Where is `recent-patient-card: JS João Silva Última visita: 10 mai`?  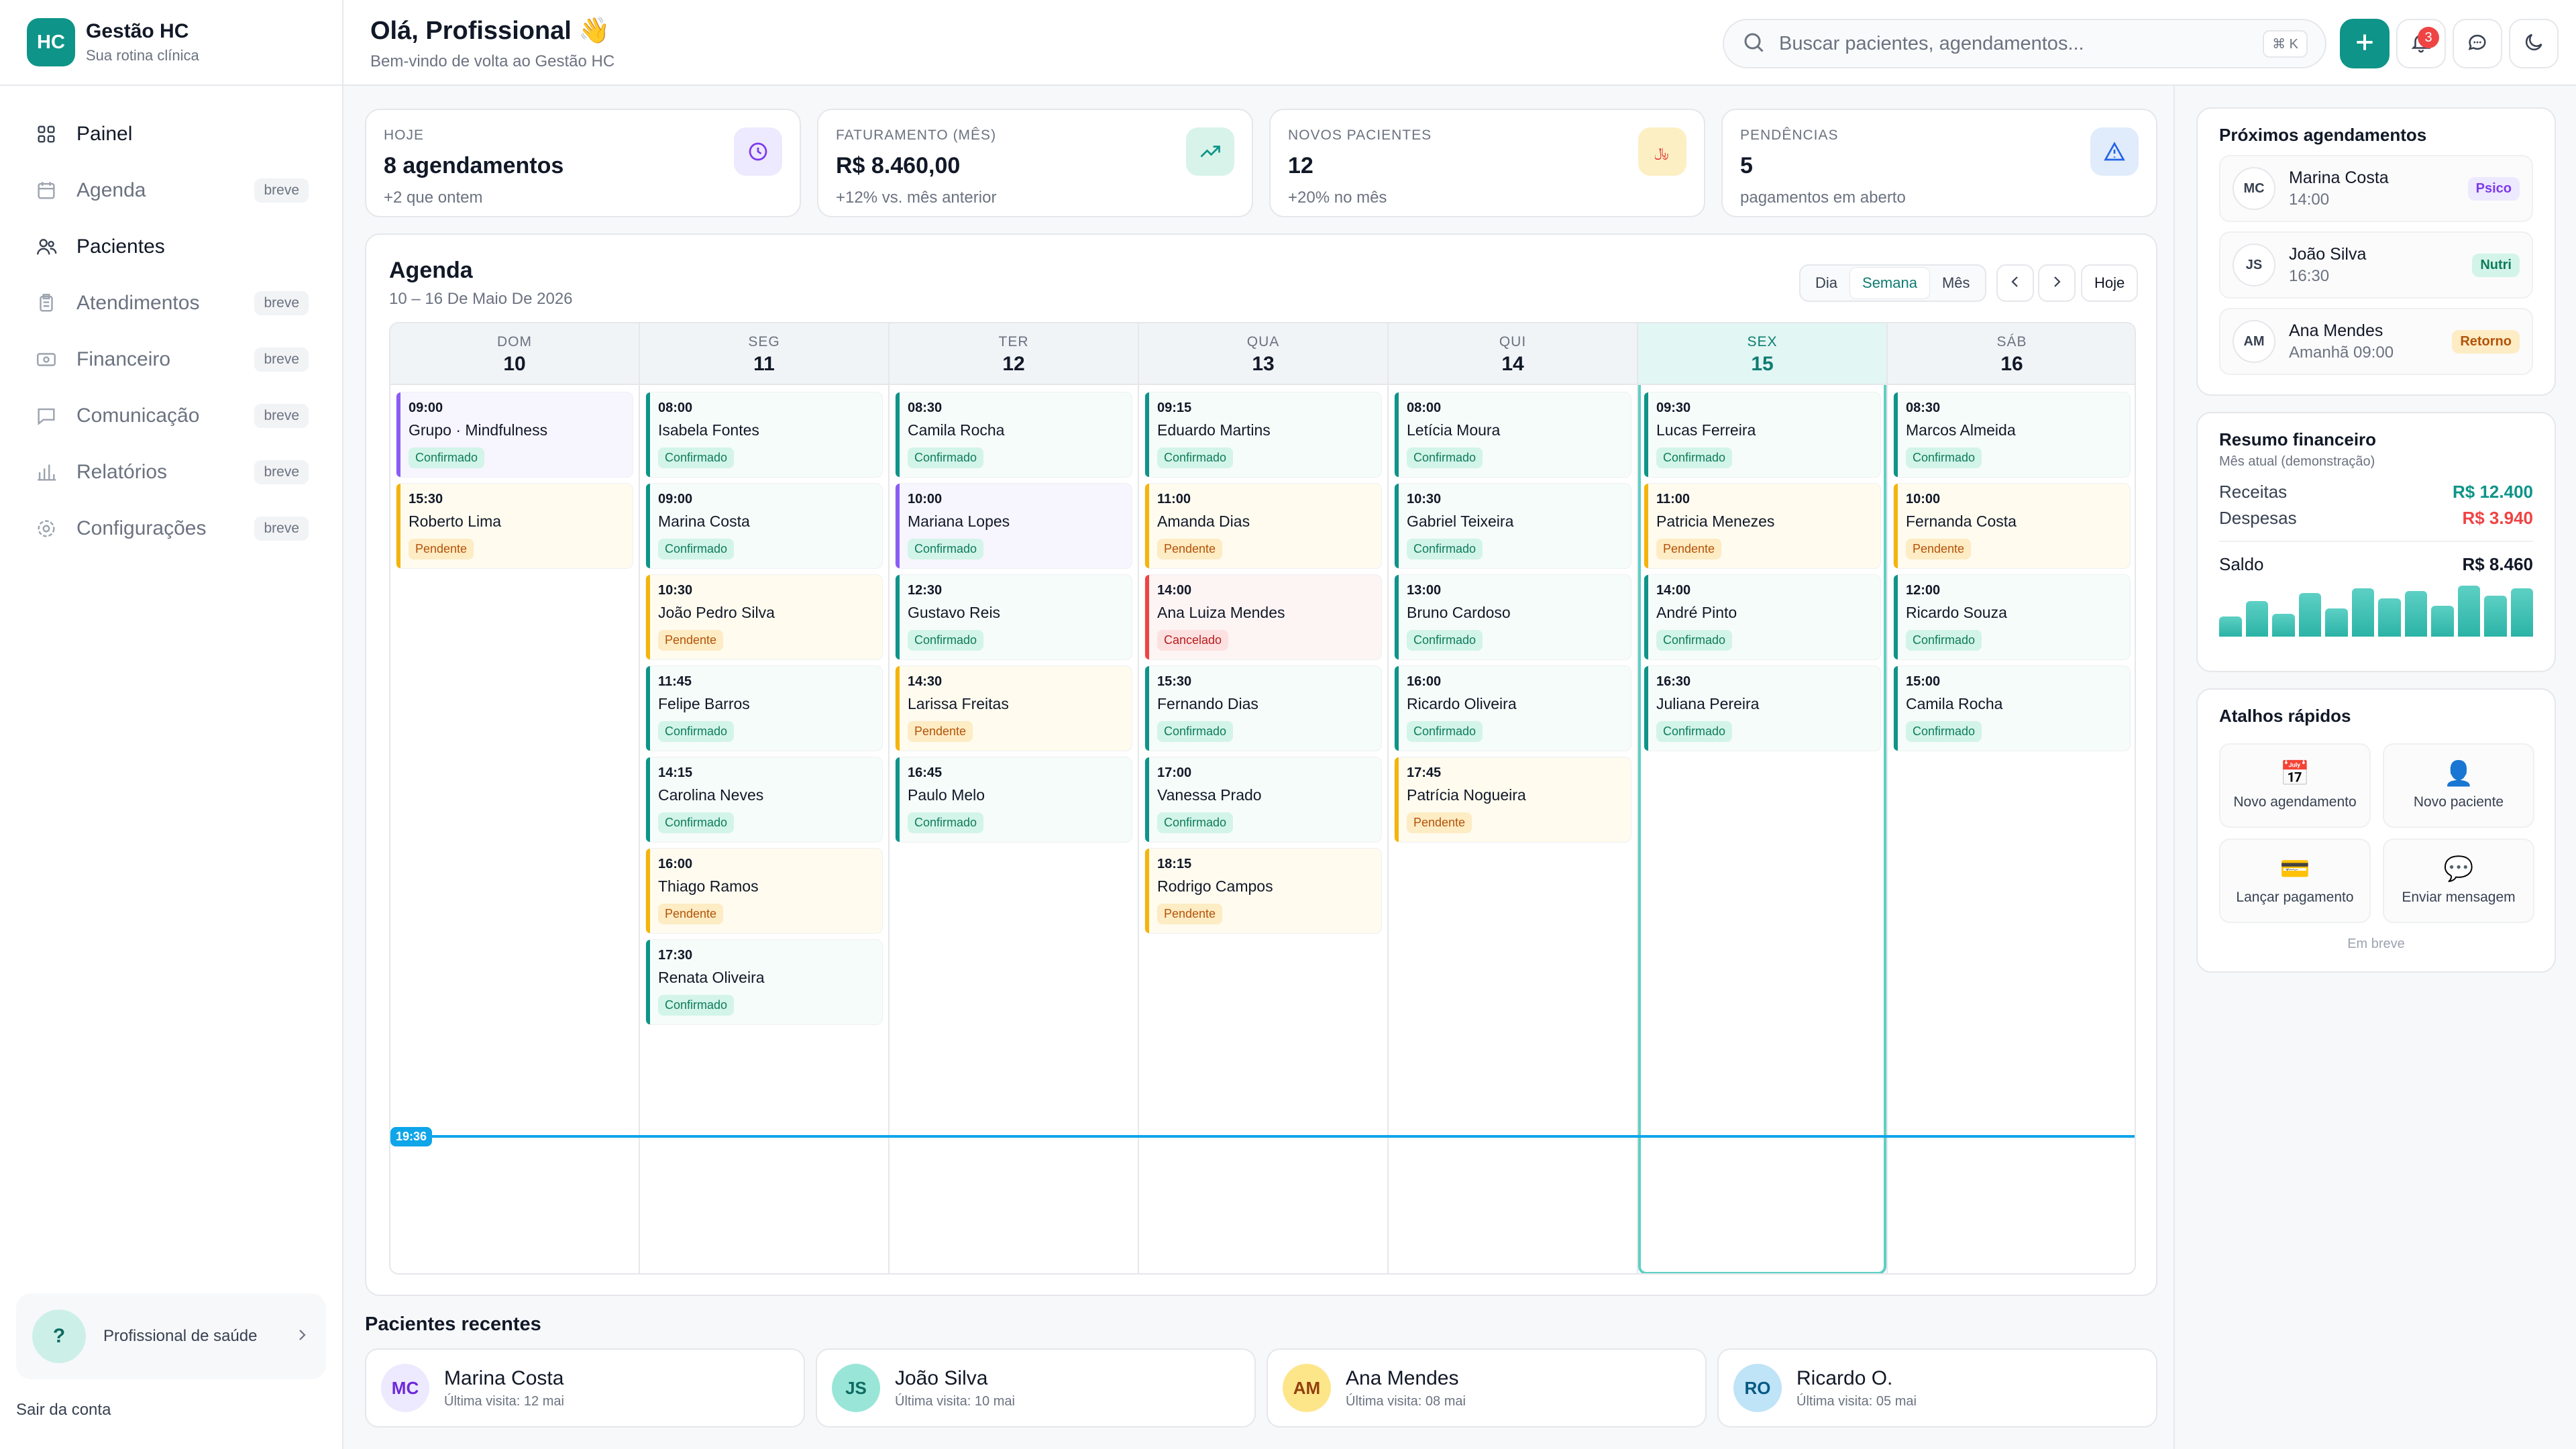
recent-patient-card: JS João Silva Última visita: 10 mai is located at coordinates (1036, 1388).